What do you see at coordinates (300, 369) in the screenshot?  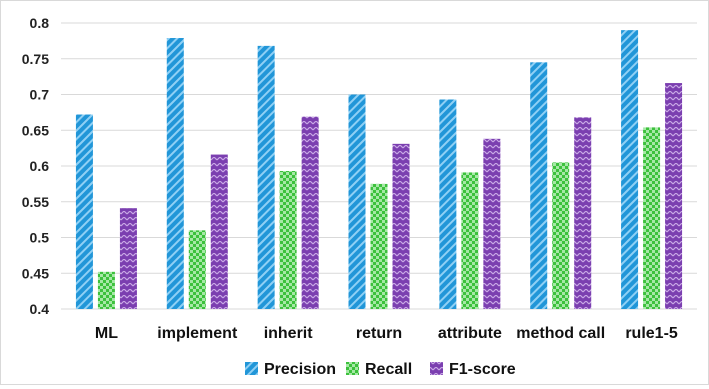 I see `legend-label: Precision` at bounding box center [300, 369].